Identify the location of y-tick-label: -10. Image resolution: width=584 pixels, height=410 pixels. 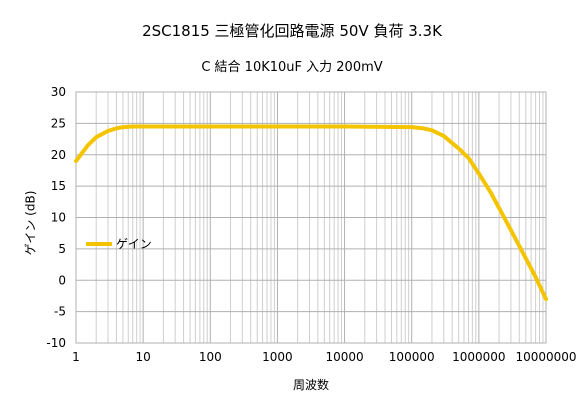
(56, 343).